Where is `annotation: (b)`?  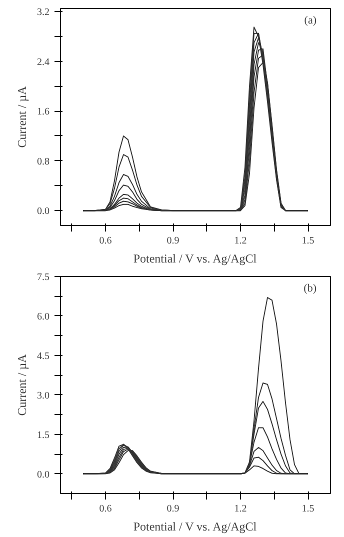
annotation: (b) is located at coordinates (310, 288).